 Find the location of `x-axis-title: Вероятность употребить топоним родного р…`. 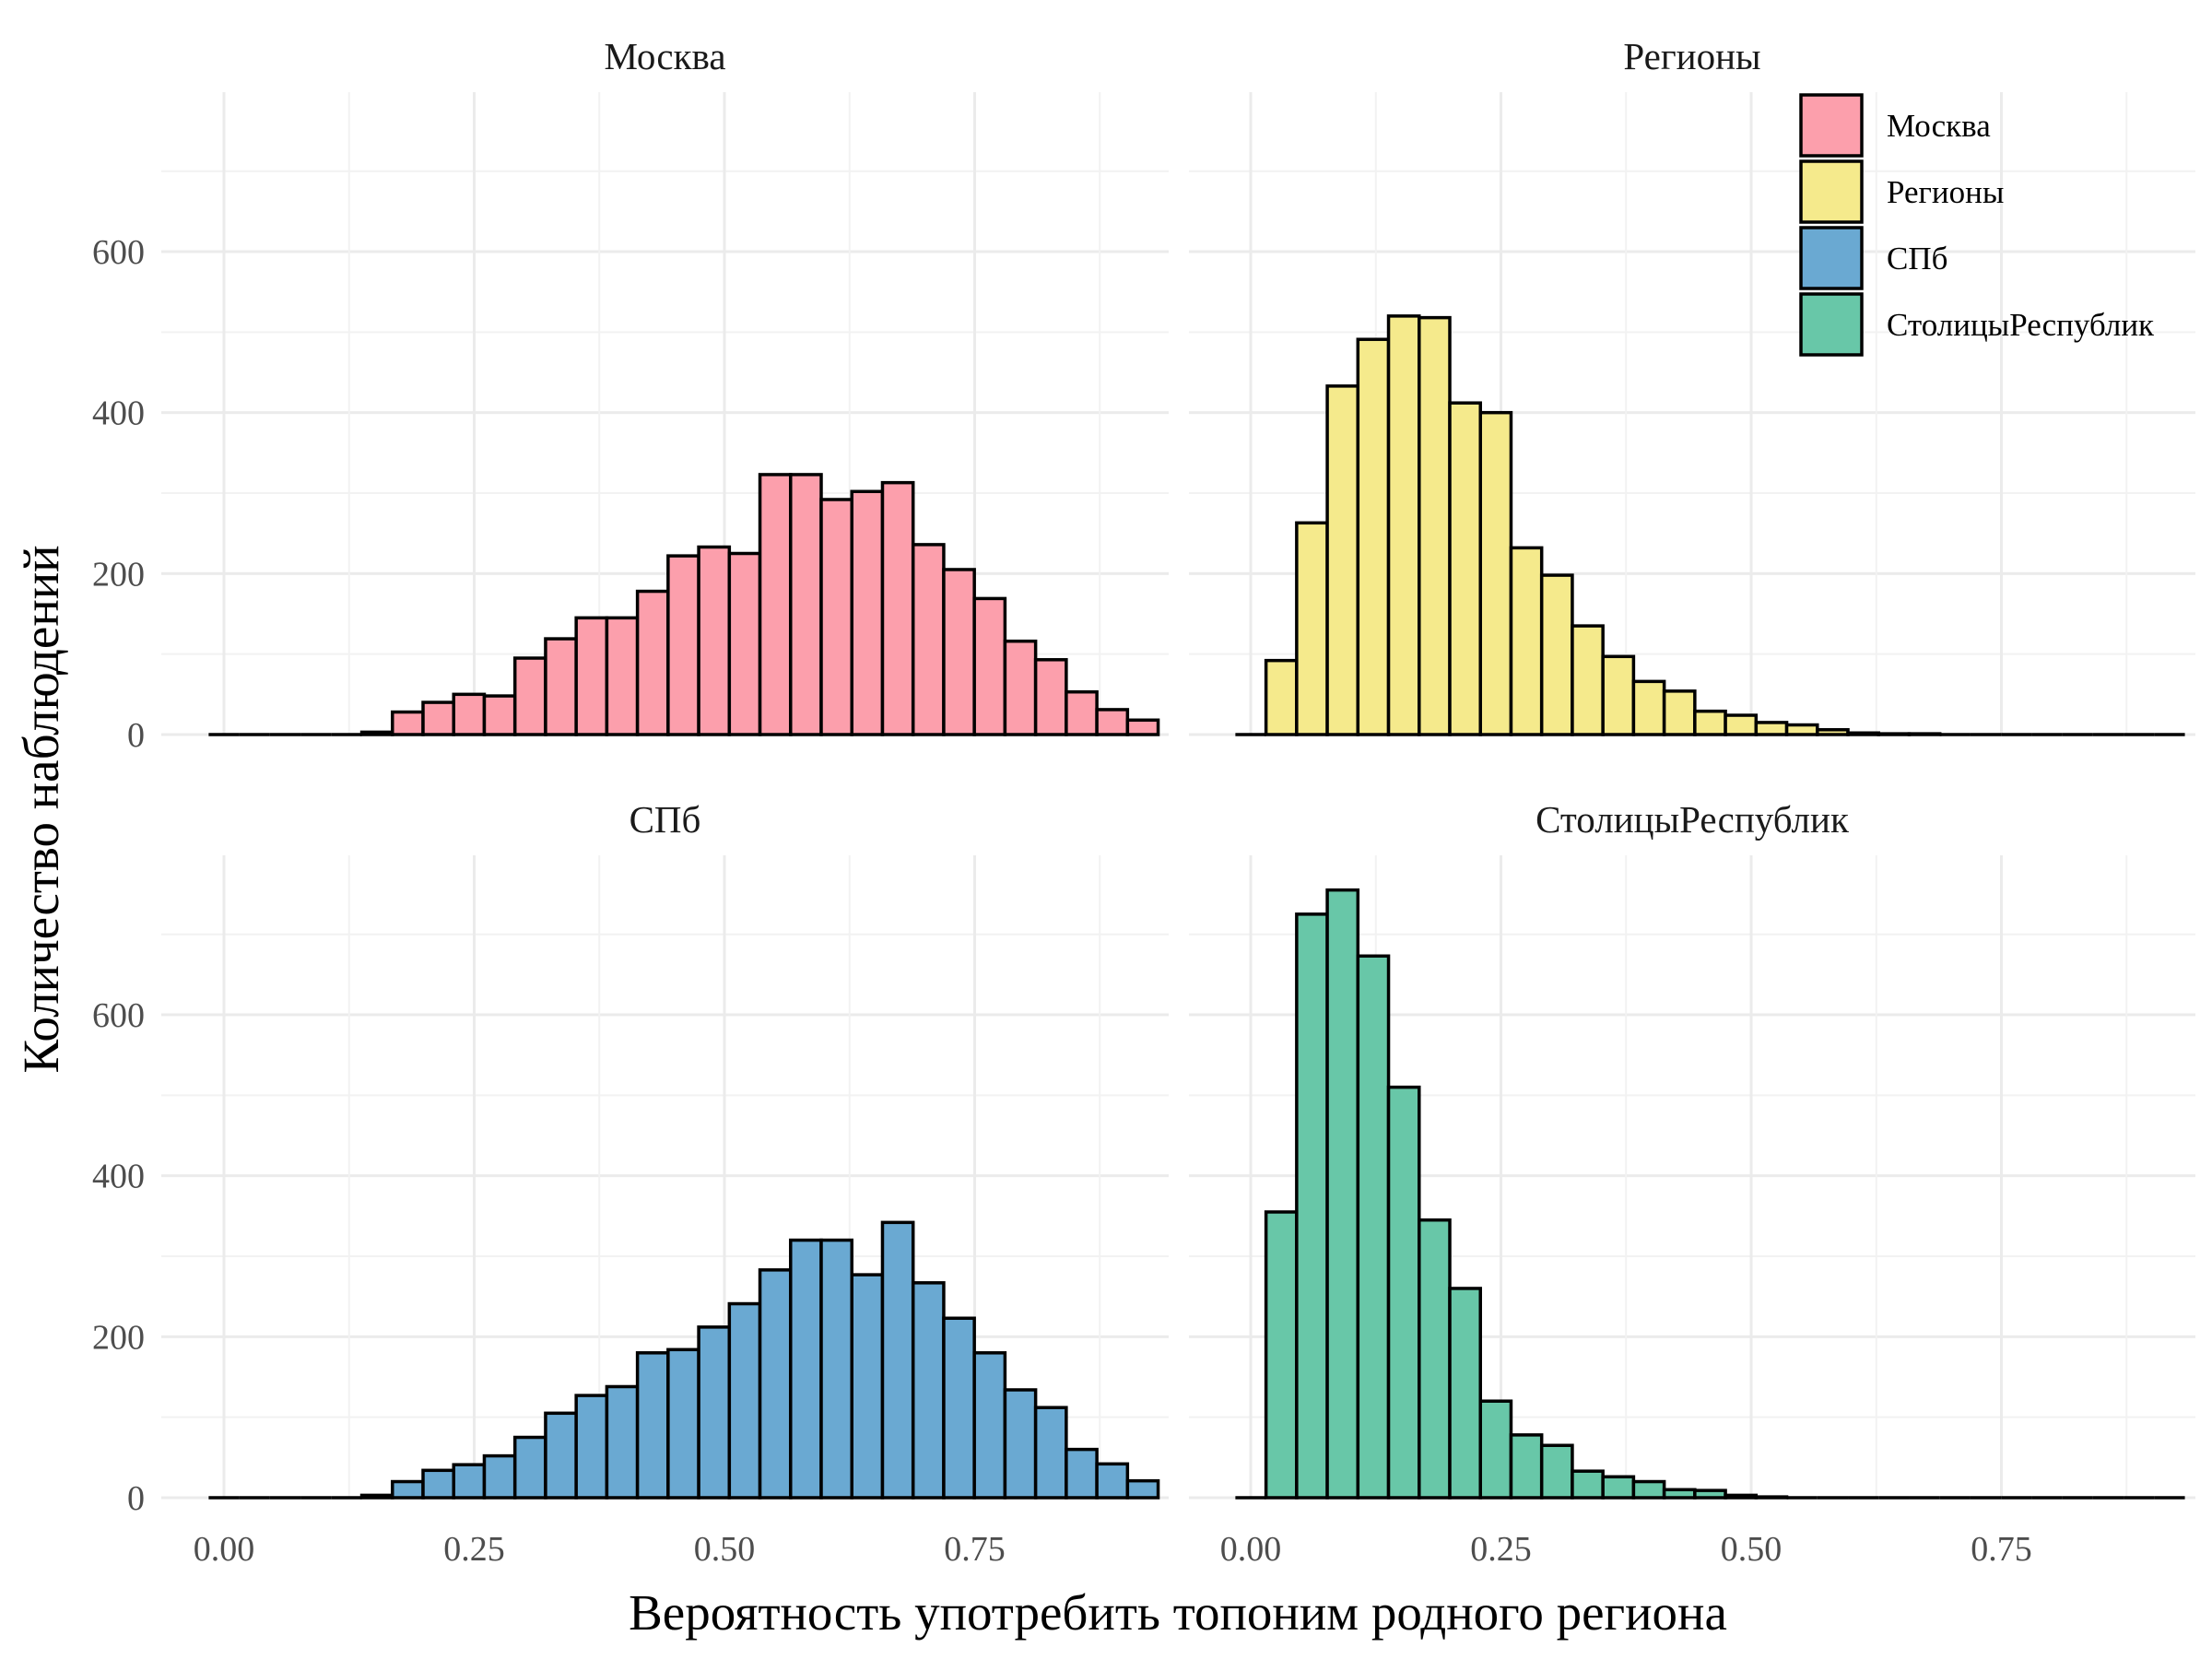

x-axis-title: Вероятность употребить топоним родного р… is located at coordinates (1178, 1612).